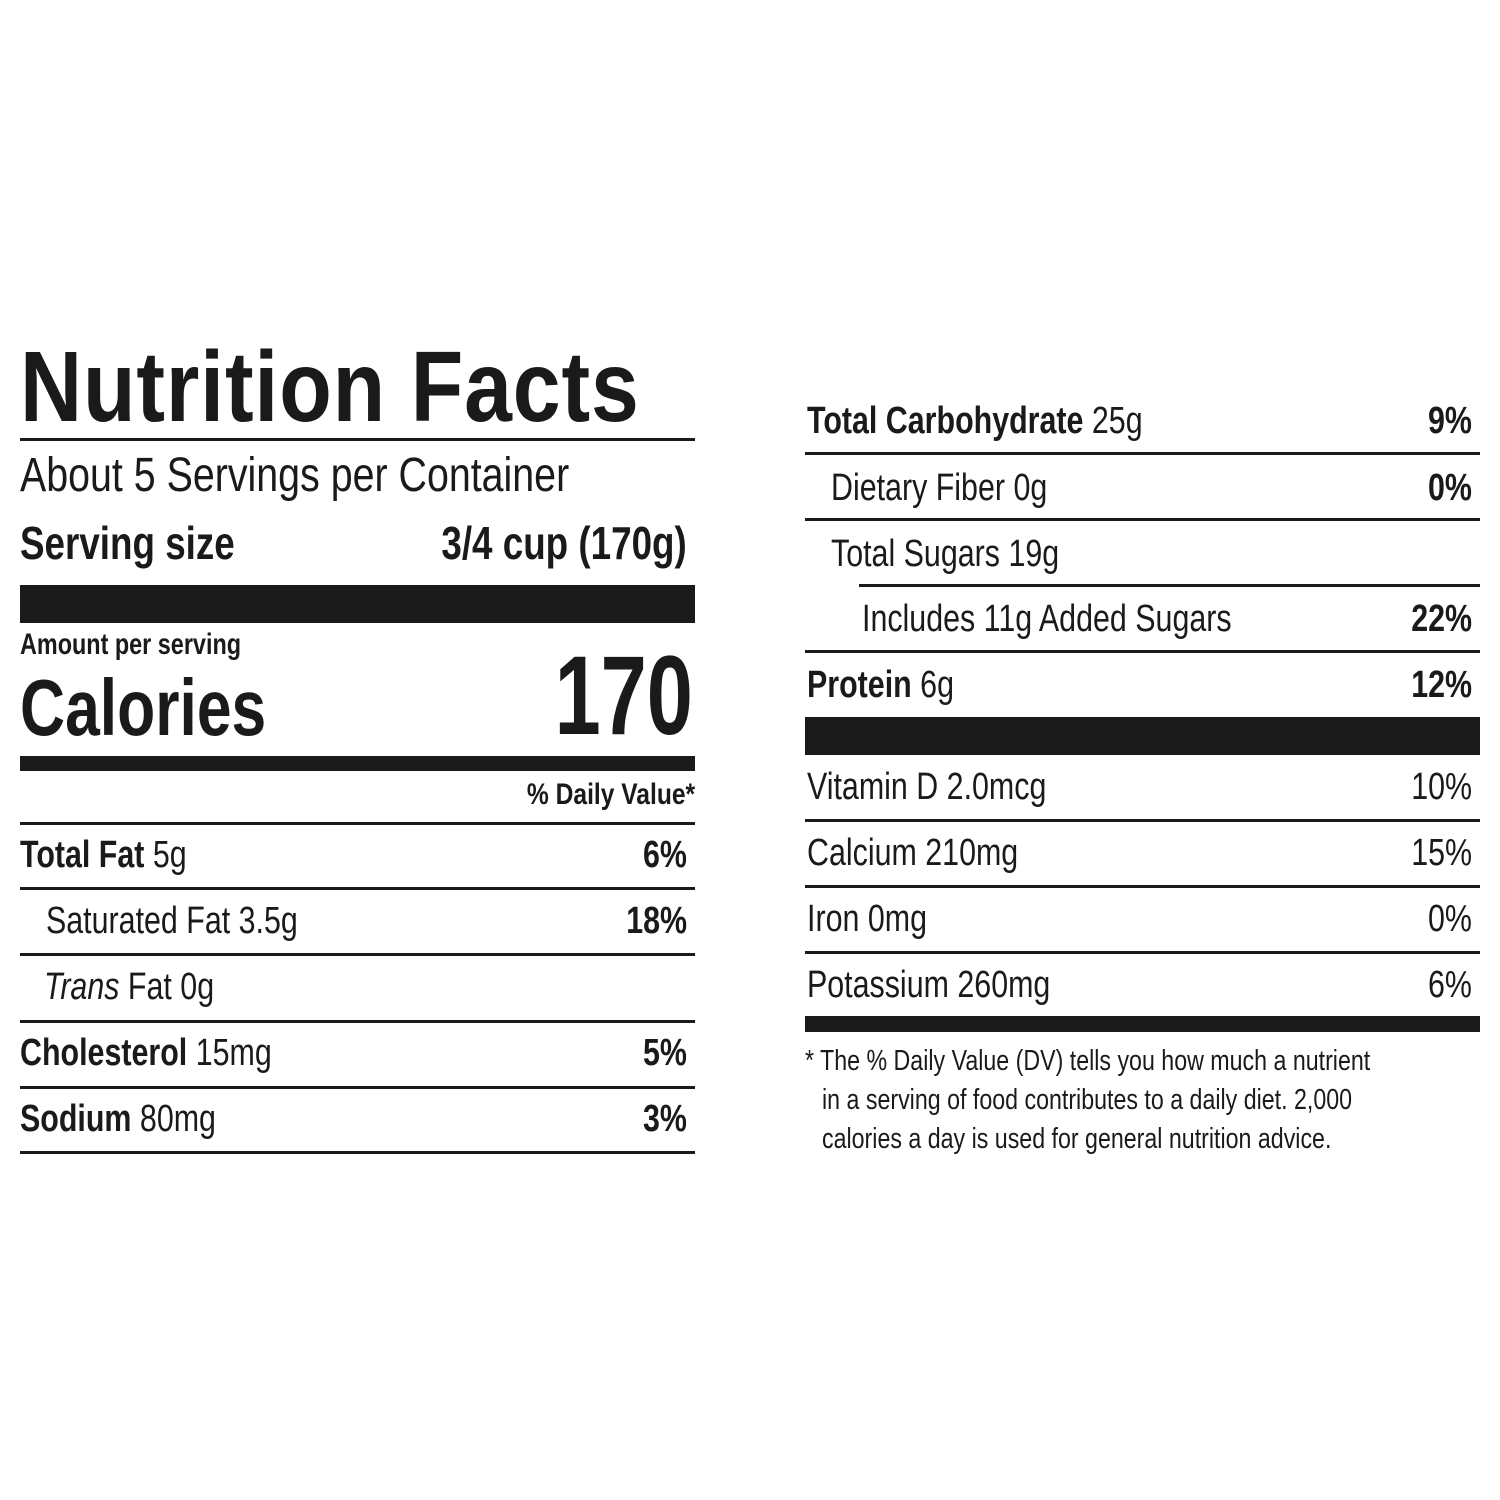  What do you see at coordinates (1004, 985) in the screenshot?
I see `vitamin-amount: 260mg` at bounding box center [1004, 985].